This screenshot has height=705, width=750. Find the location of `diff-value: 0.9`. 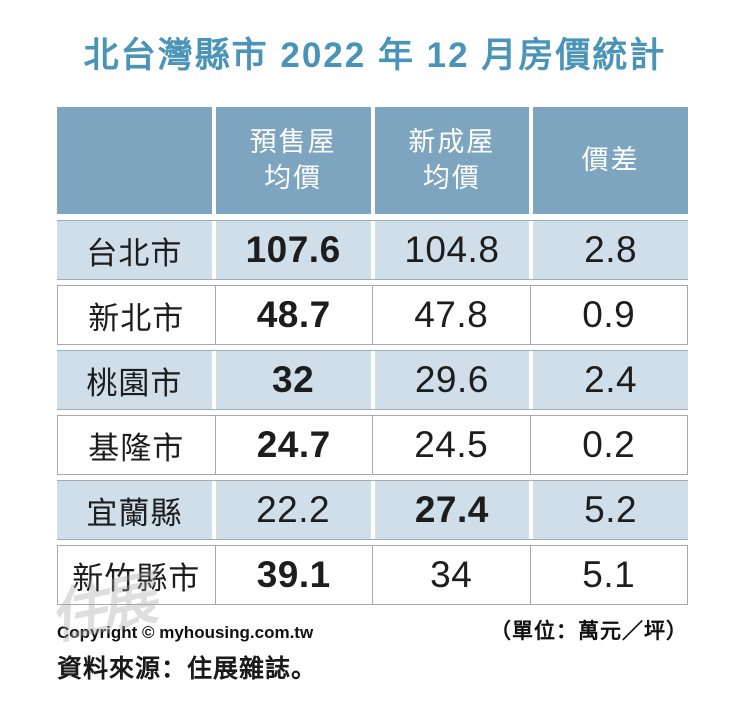

diff-value: 0.9 is located at coordinates (608, 315).